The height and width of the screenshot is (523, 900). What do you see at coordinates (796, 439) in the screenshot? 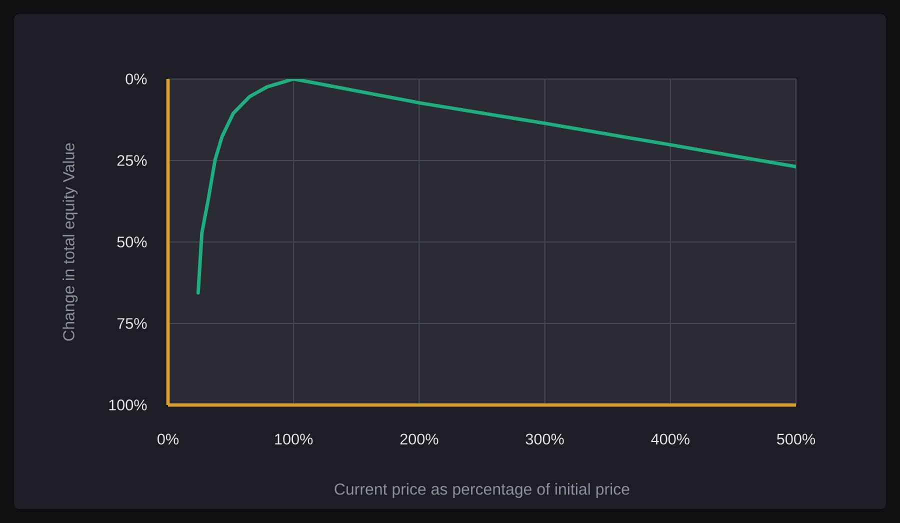
I see `x-tick-label: 500%` at bounding box center [796, 439].